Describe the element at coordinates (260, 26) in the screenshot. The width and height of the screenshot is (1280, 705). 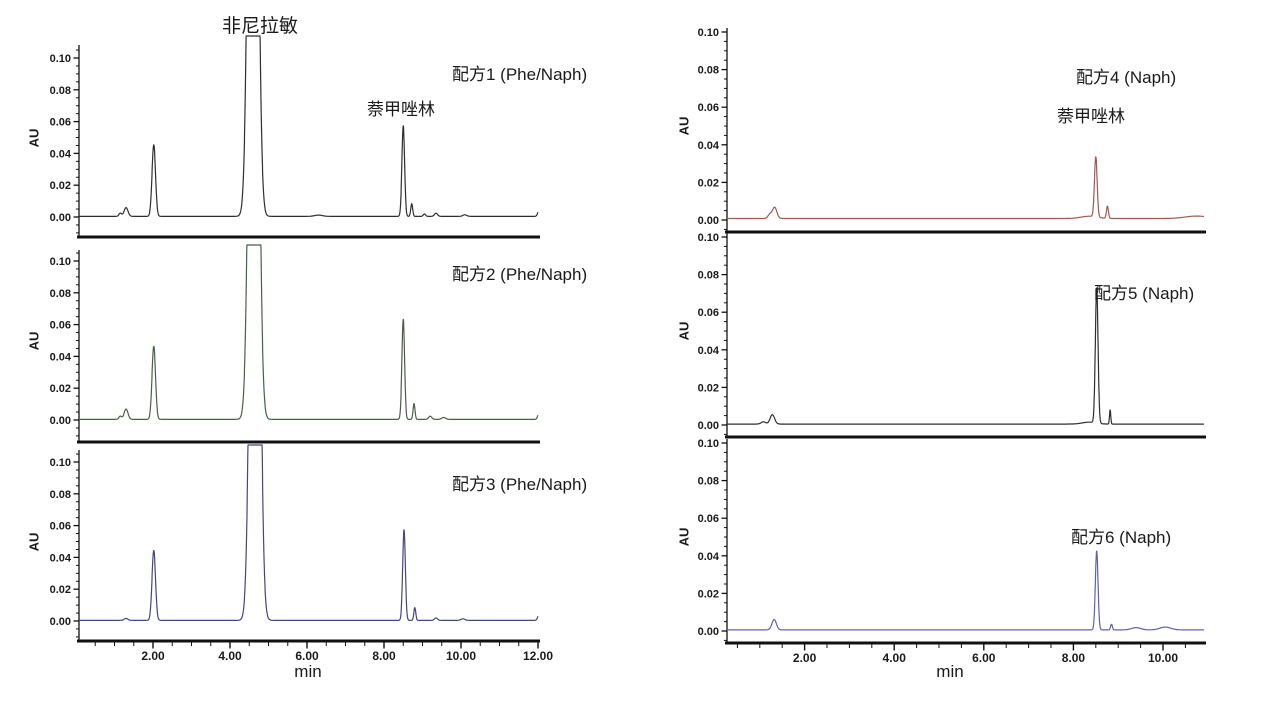
I see `peak-label-pheniramine: 非尼拉敏` at that location.